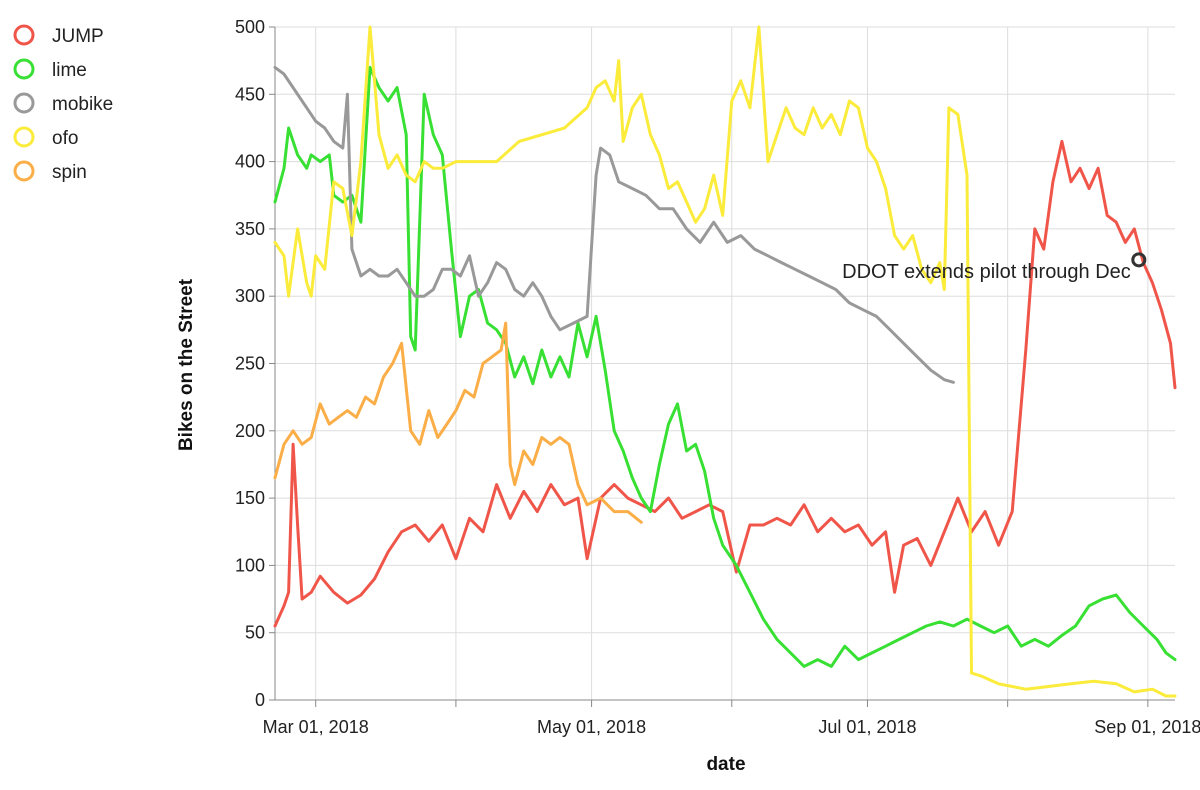 The image size is (1200, 790). What do you see at coordinates (591, 727) in the screenshot?
I see `x-tick-label: May 01, 2018` at bounding box center [591, 727].